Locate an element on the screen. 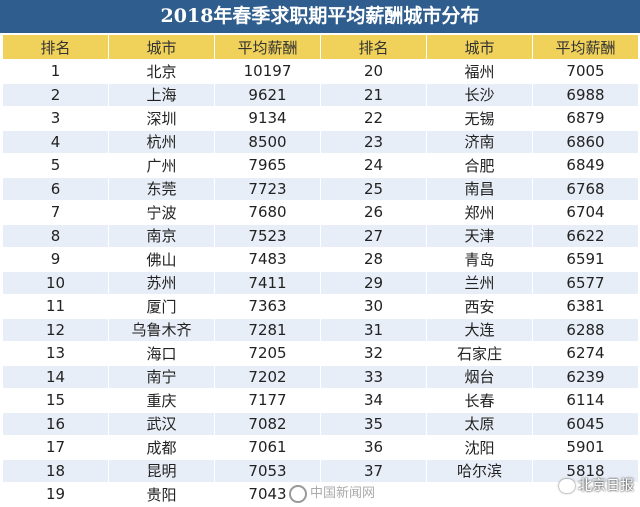 This screenshot has height=507, width=640. table-row: 1 北京 10197 20 福州 7005 is located at coordinates (320, 71).